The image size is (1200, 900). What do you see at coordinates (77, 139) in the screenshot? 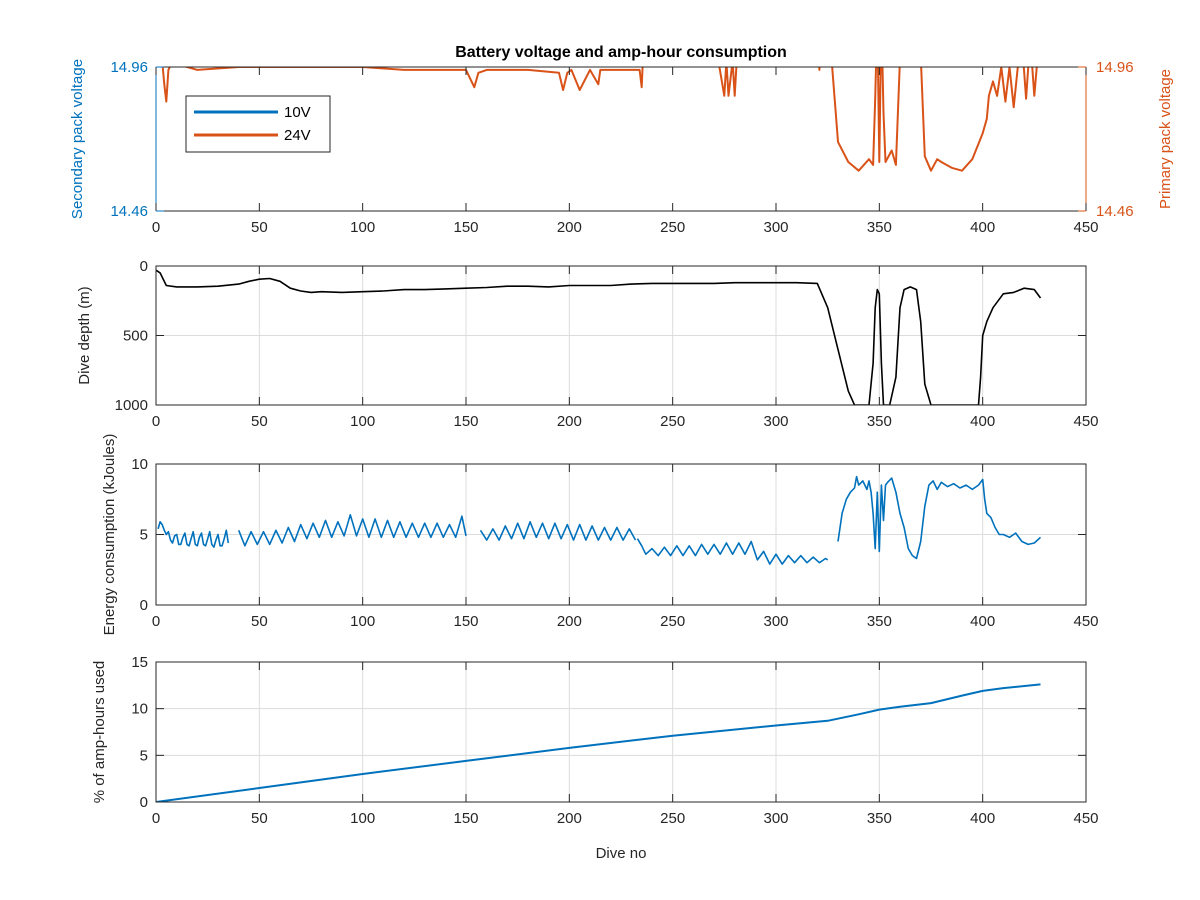
I see `y-axis-label: Secondary pack voltage` at bounding box center [77, 139].